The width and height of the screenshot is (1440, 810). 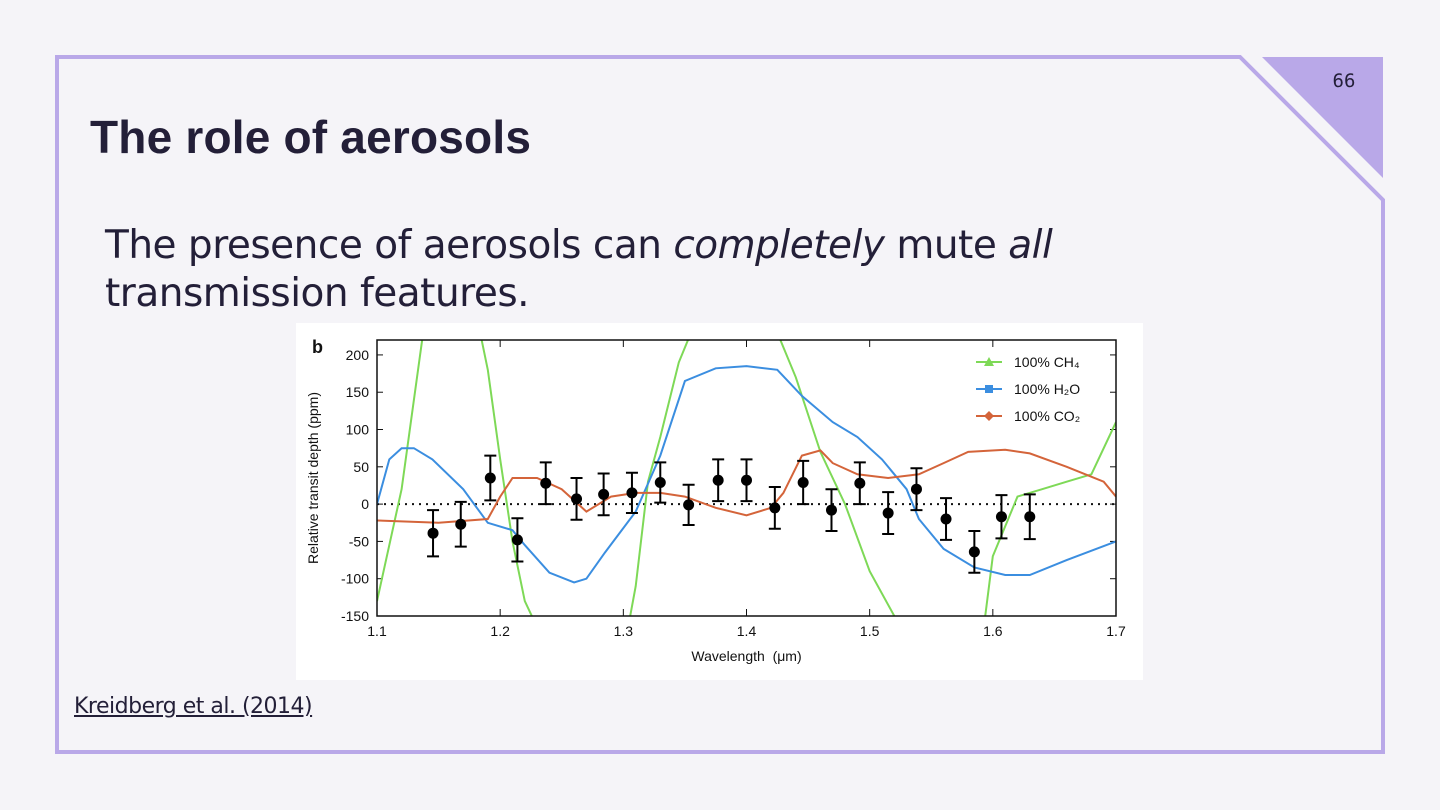 What do you see at coordinates (389, 245) in the screenshot?
I see `body-segment: The presence of aerosols can` at bounding box center [389, 245].